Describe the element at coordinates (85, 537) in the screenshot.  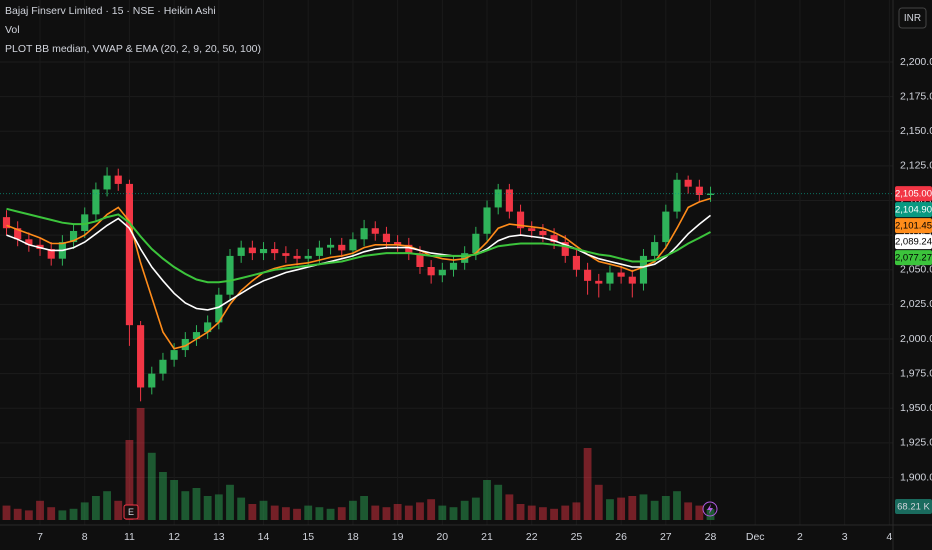
I see `x-tick-label: 8` at that location.